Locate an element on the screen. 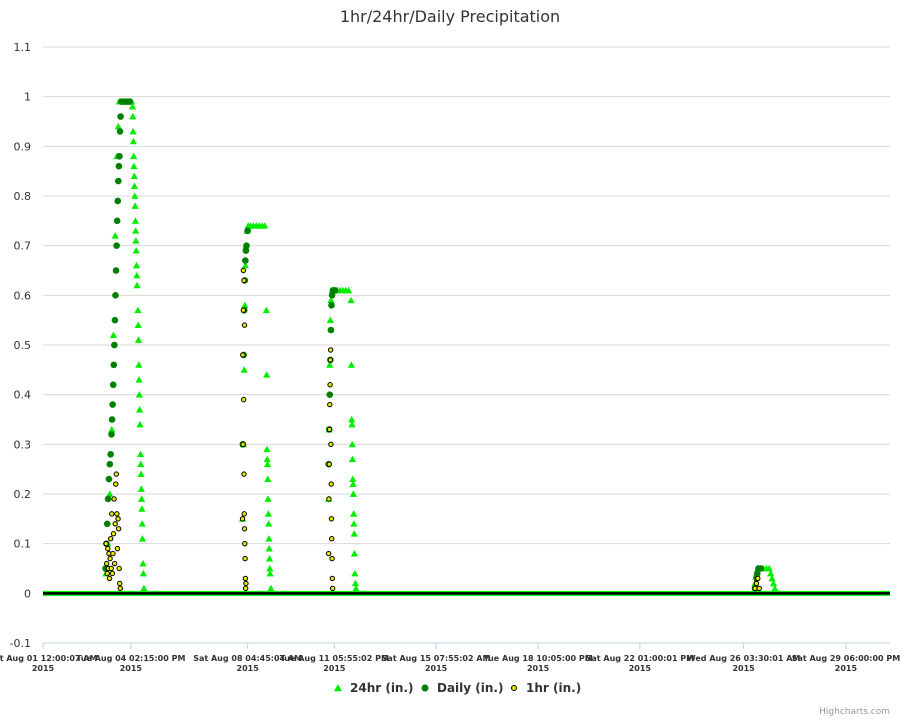 This screenshot has height=720, width=900. legend-item-1hr: 1hr (in.) is located at coordinates (553, 688).